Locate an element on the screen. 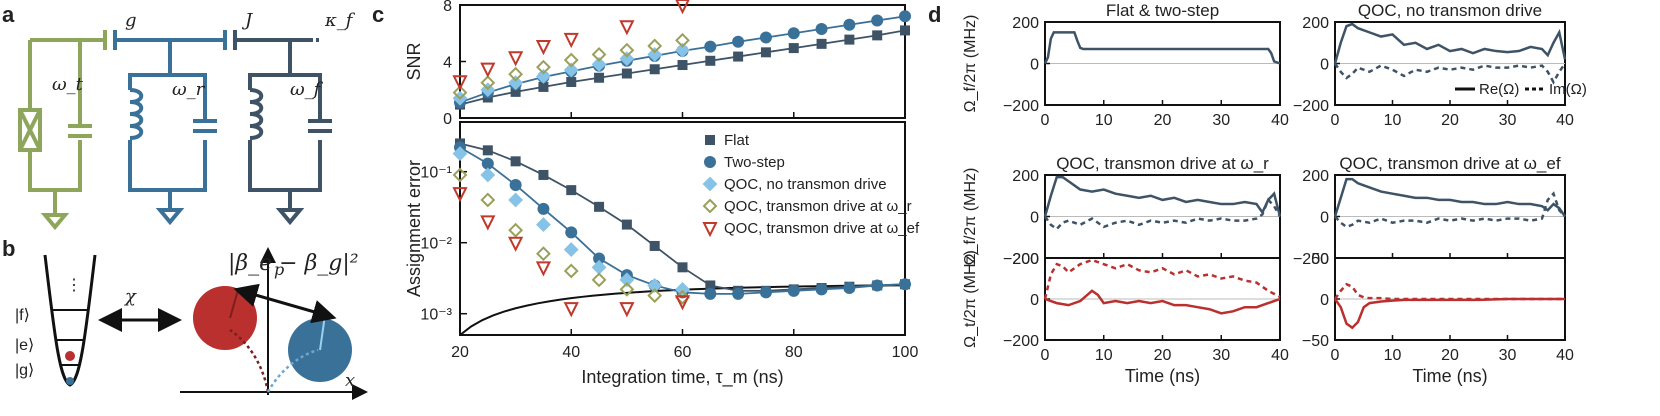 Image resolution: width=1660 pixels, height=416 pixels. snr-ylabel: SNR is located at coordinates (414, 61).